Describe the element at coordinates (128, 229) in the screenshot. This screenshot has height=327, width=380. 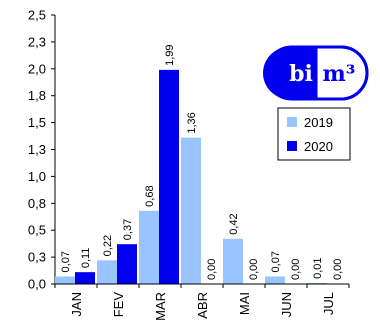
I see `data-label-2020-fev: 0,37` at that location.